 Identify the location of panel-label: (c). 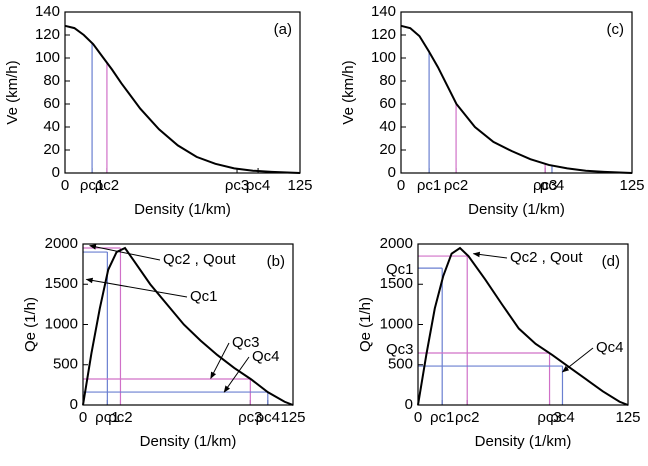
(616, 29).